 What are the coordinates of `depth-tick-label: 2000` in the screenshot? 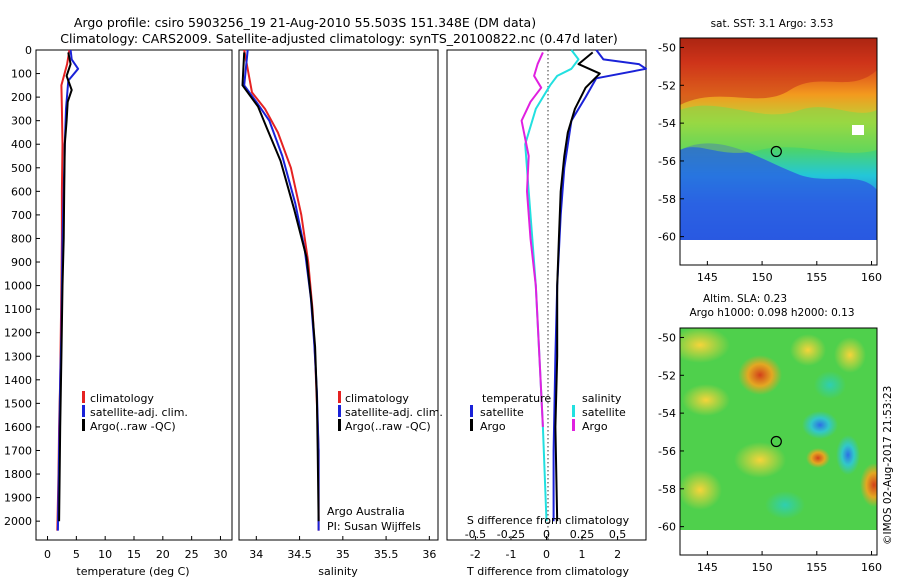 It's located at (18, 521).